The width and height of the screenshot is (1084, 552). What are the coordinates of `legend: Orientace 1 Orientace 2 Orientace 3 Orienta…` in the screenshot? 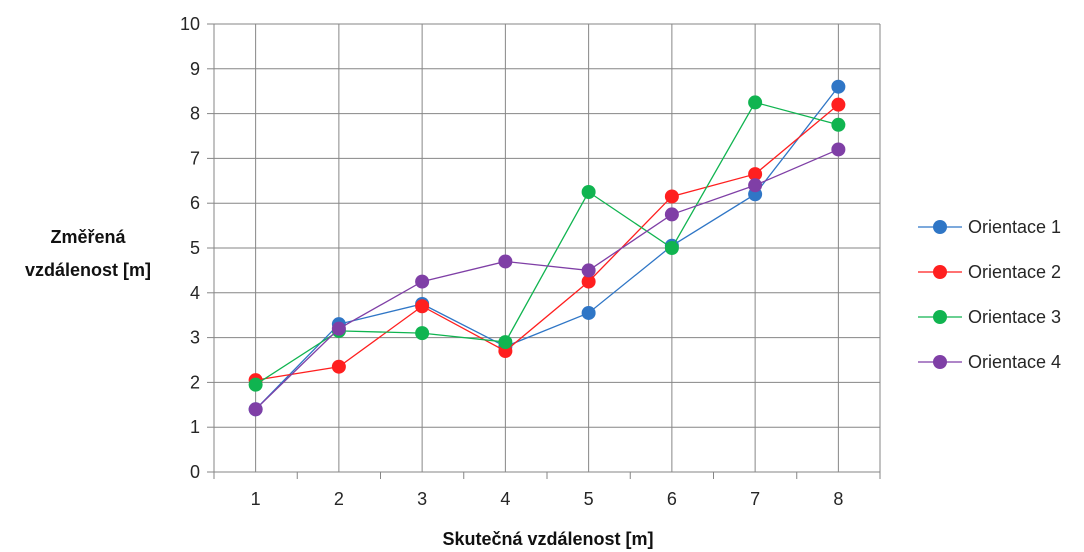 It's located at (989, 294).